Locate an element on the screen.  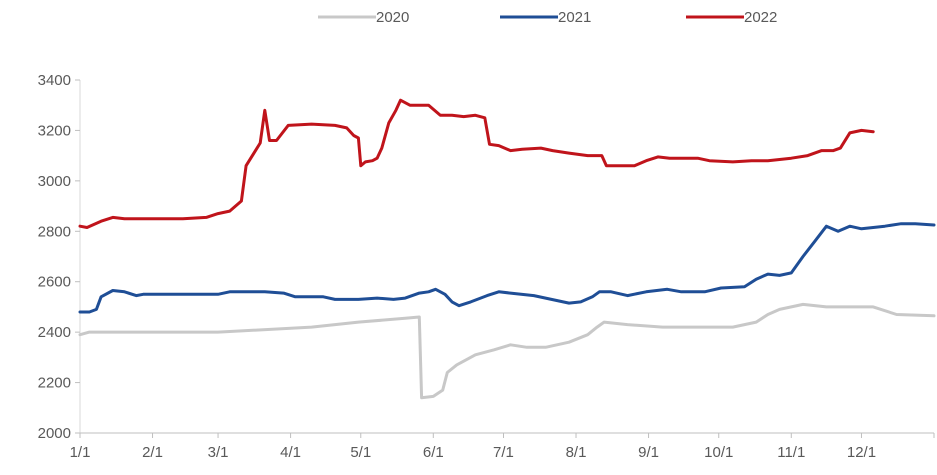
y-tick-label: 2000 is located at coordinates (54, 433).